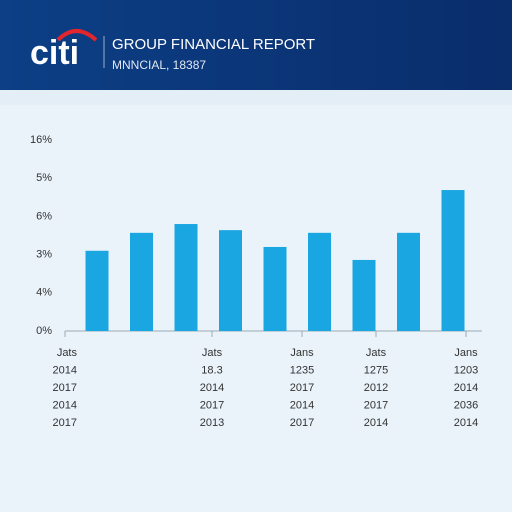 This screenshot has height=512, width=512. Describe the element at coordinates (466, 405) in the screenshot. I see `x-tick-label: 2036` at that location.